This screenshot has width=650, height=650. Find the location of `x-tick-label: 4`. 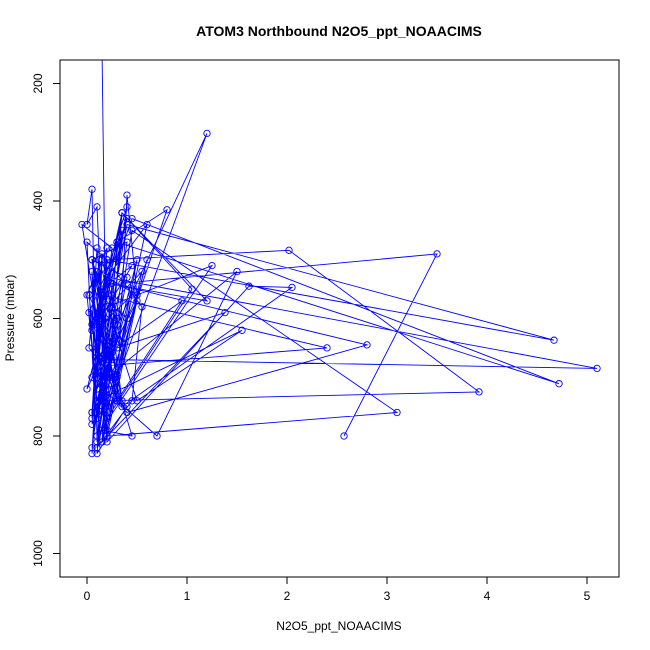

x-tick-label: 4 is located at coordinates (487, 596).